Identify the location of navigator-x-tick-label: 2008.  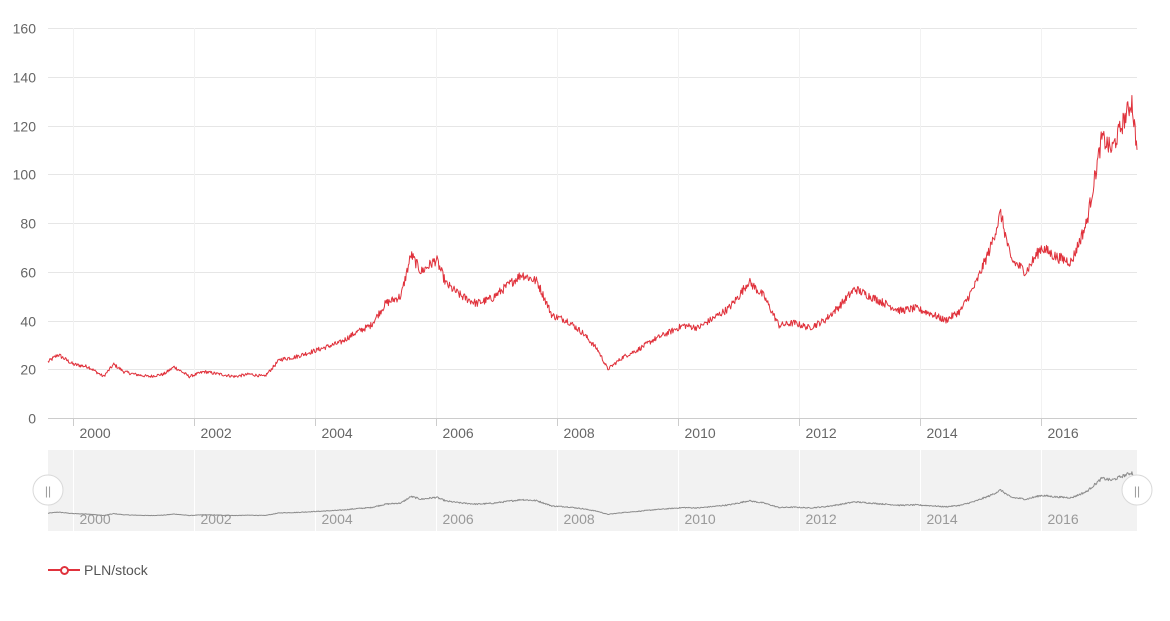
(579, 519).